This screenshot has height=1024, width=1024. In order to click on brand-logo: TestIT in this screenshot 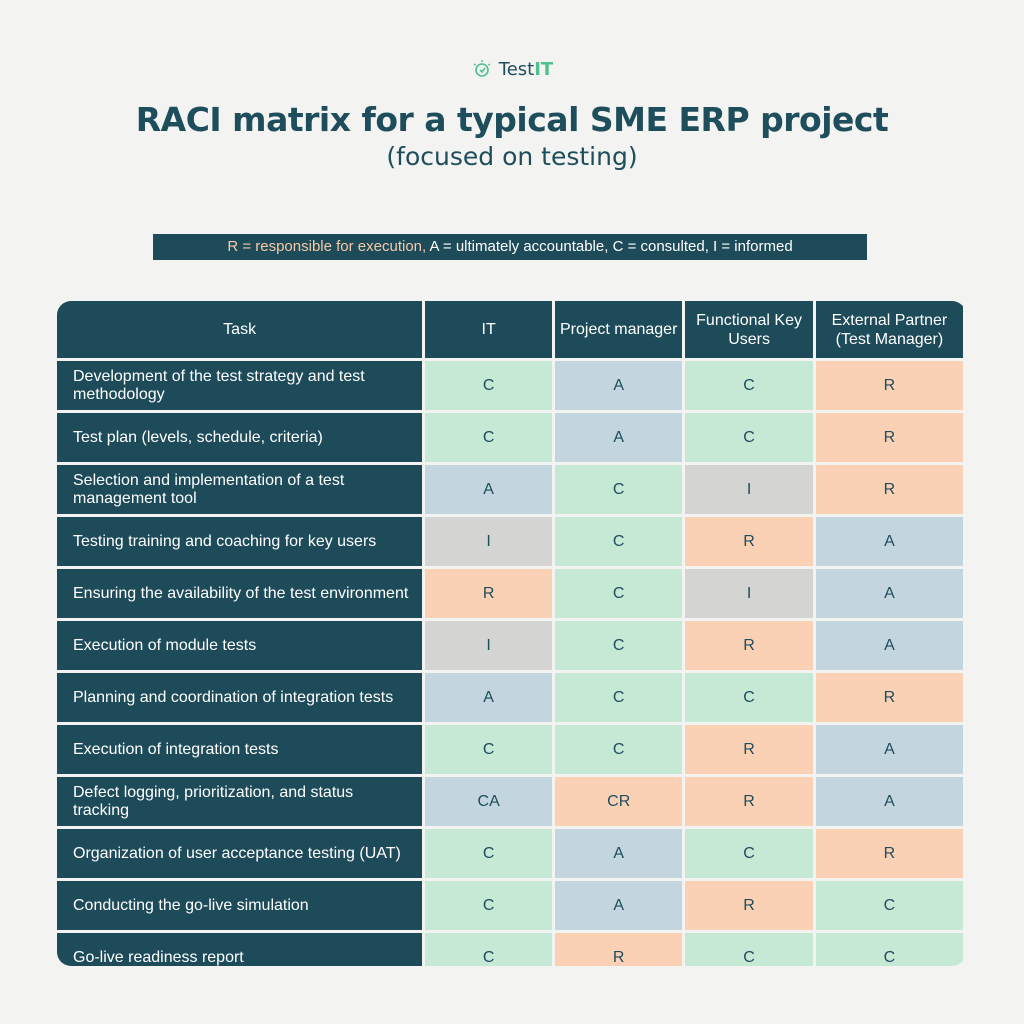, I will do `click(512, 69)`.